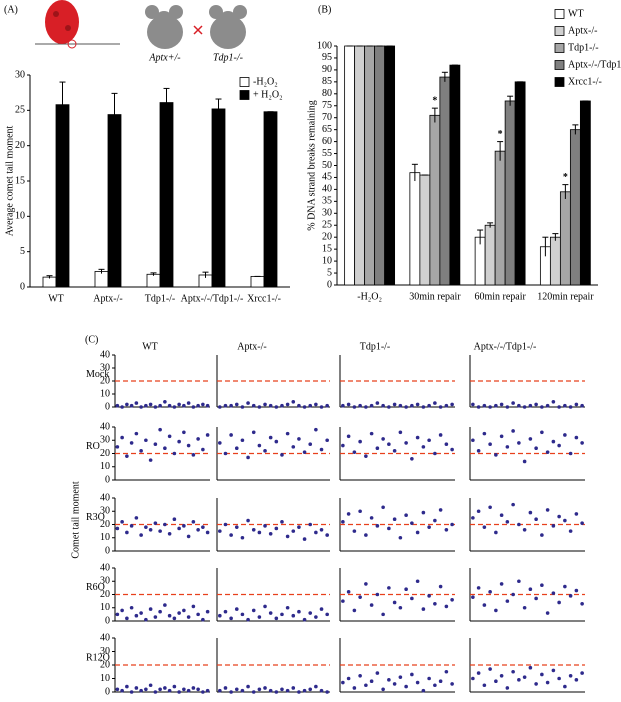 The width and height of the screenshot is (621, 702). What do you see at coordinates (324, 45) in the screenshot?
I see `y-tick-label: 100` at bounding box center [324, 45].